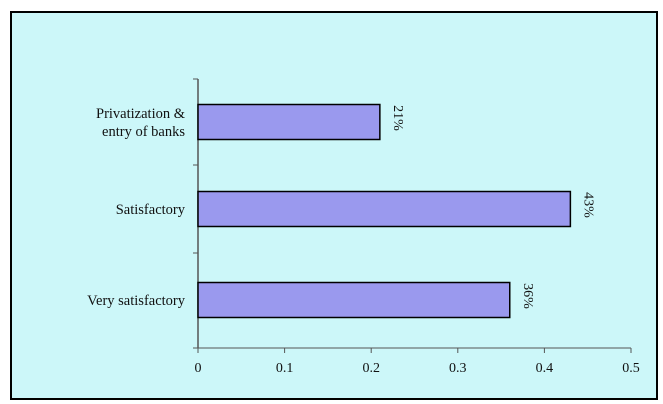 The image size is (663, 404). I want to click on x-tick-label-3: 0.3, so click(458, 368).